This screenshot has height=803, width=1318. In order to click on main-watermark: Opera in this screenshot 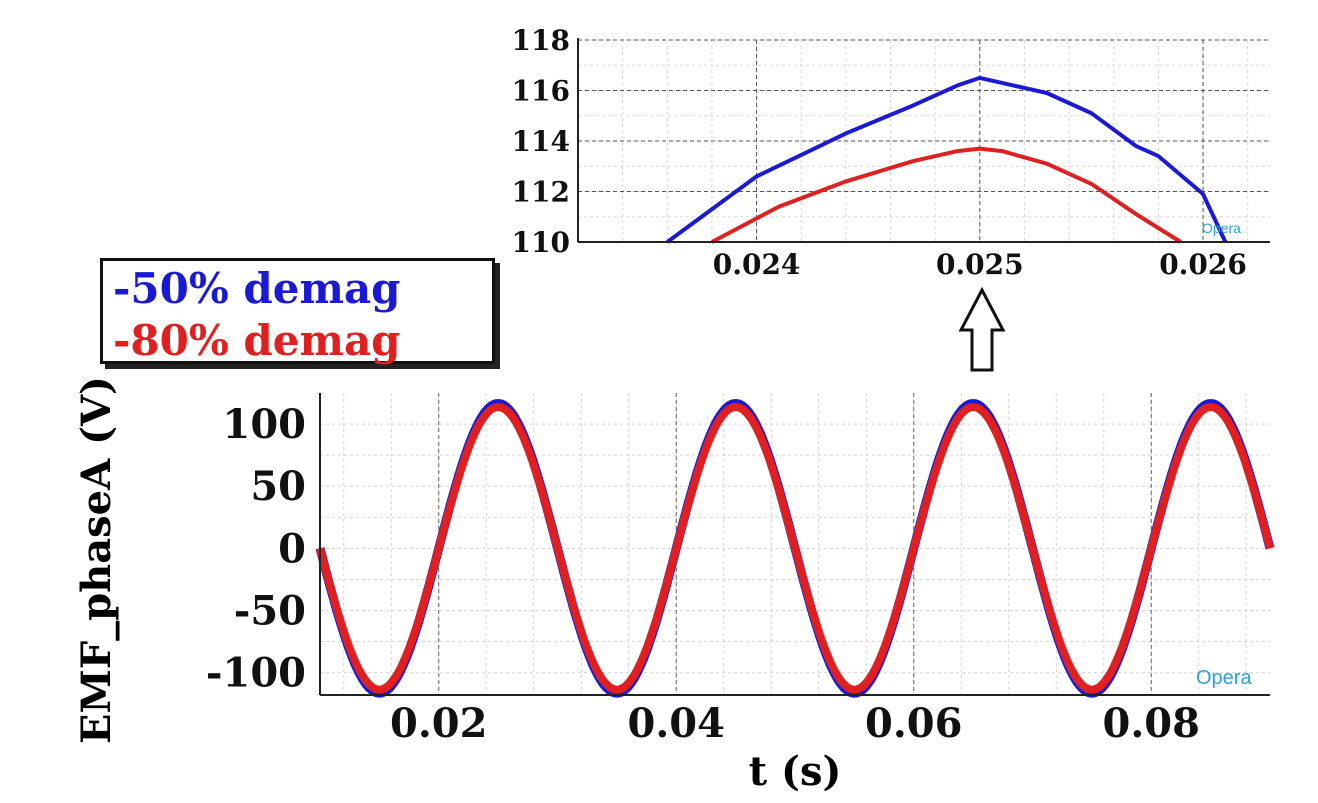, I will do `click(1224, 678)`.